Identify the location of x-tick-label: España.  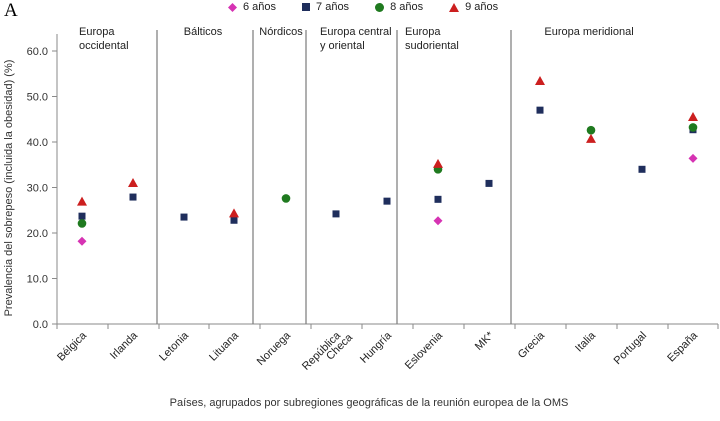
(682, 346).